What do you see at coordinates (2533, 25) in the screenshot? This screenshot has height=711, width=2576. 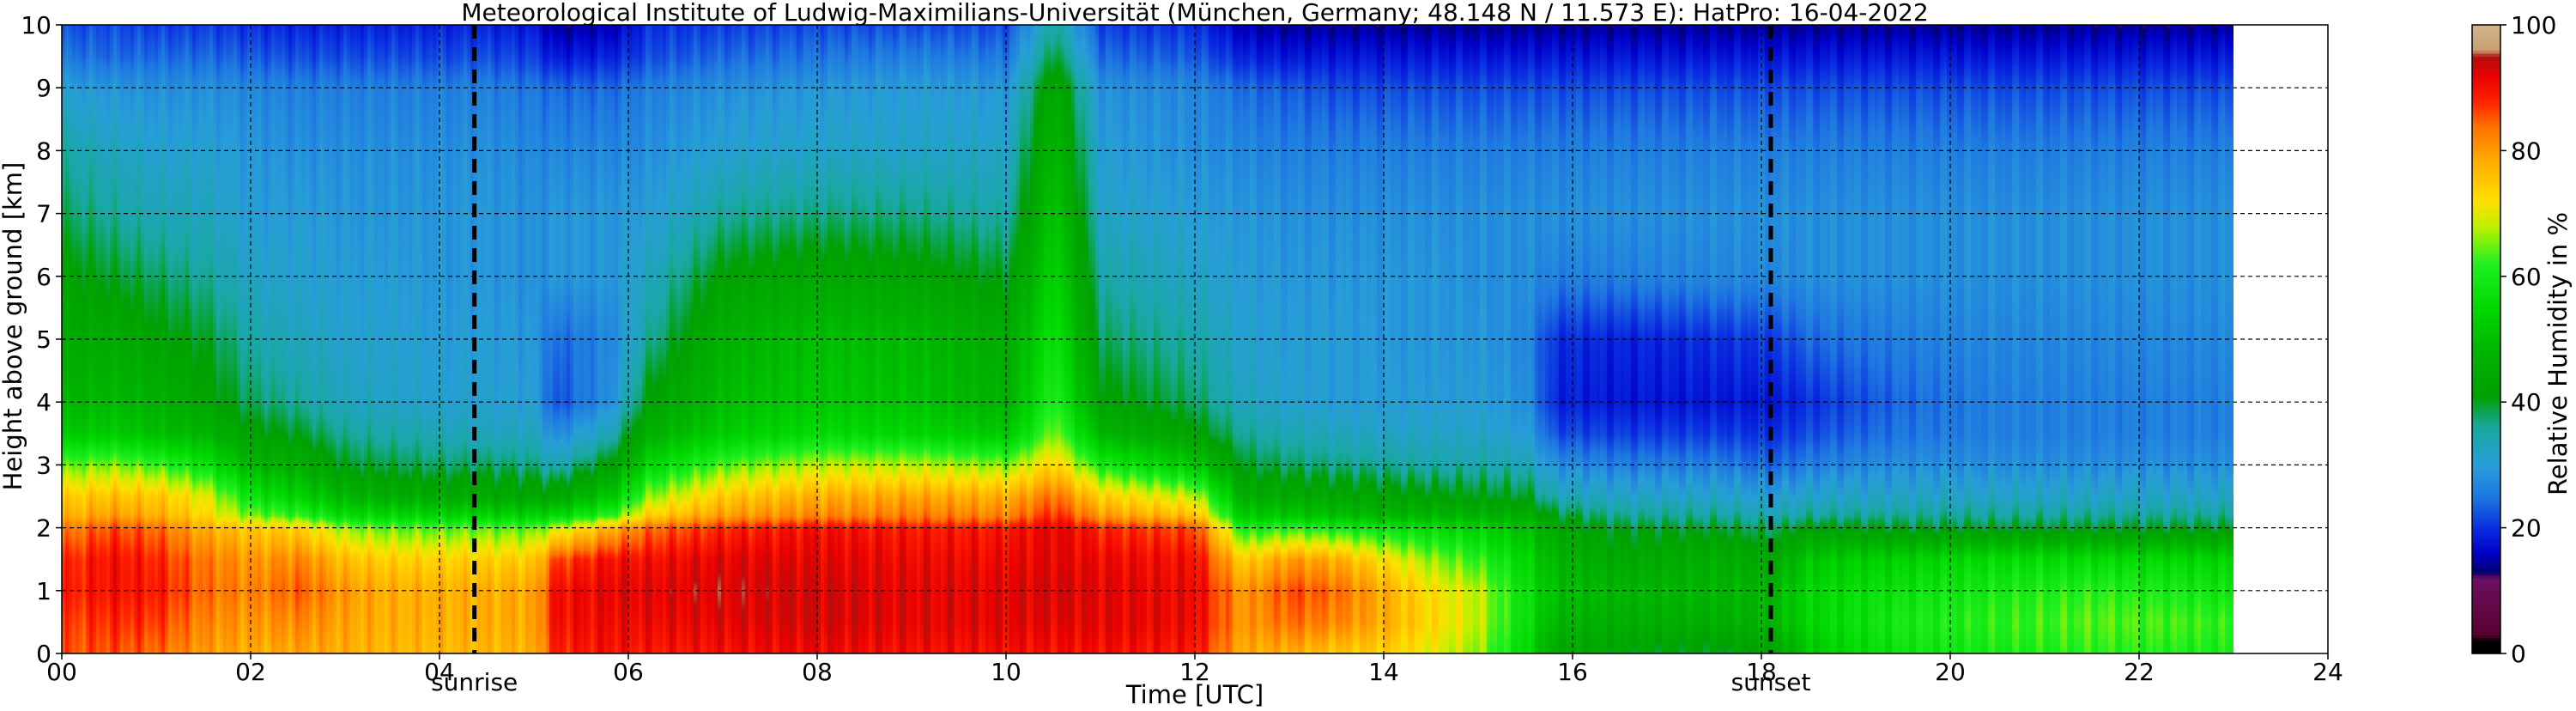 I see `colorbar-tick-label: 100` at bounding box center [2533, 25].